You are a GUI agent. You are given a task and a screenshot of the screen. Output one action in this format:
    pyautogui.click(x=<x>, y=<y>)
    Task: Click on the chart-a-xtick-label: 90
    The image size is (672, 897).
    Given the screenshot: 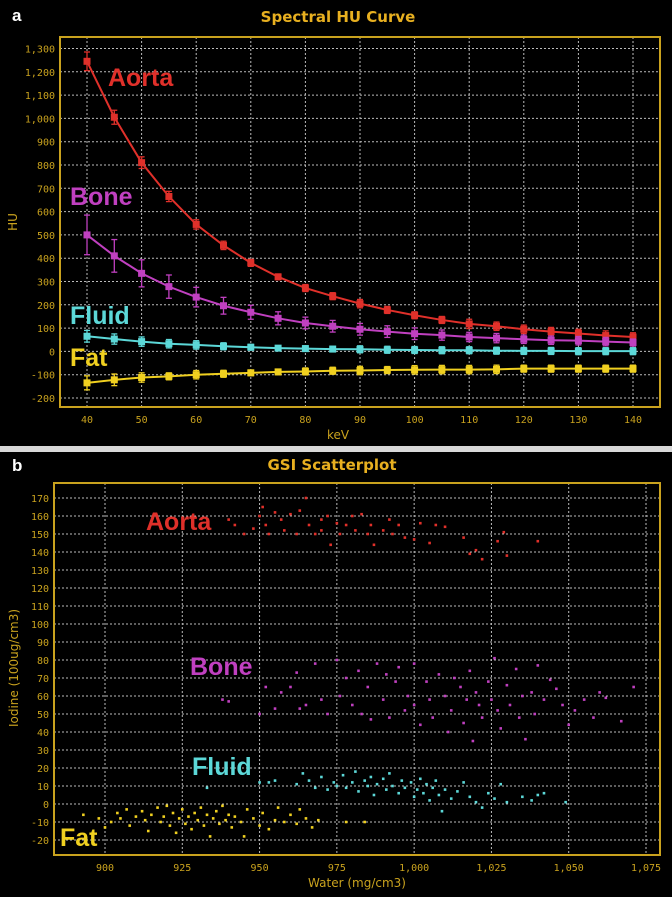 What is the action you would take?
    pyautogui.click(x=360, y=420)
    